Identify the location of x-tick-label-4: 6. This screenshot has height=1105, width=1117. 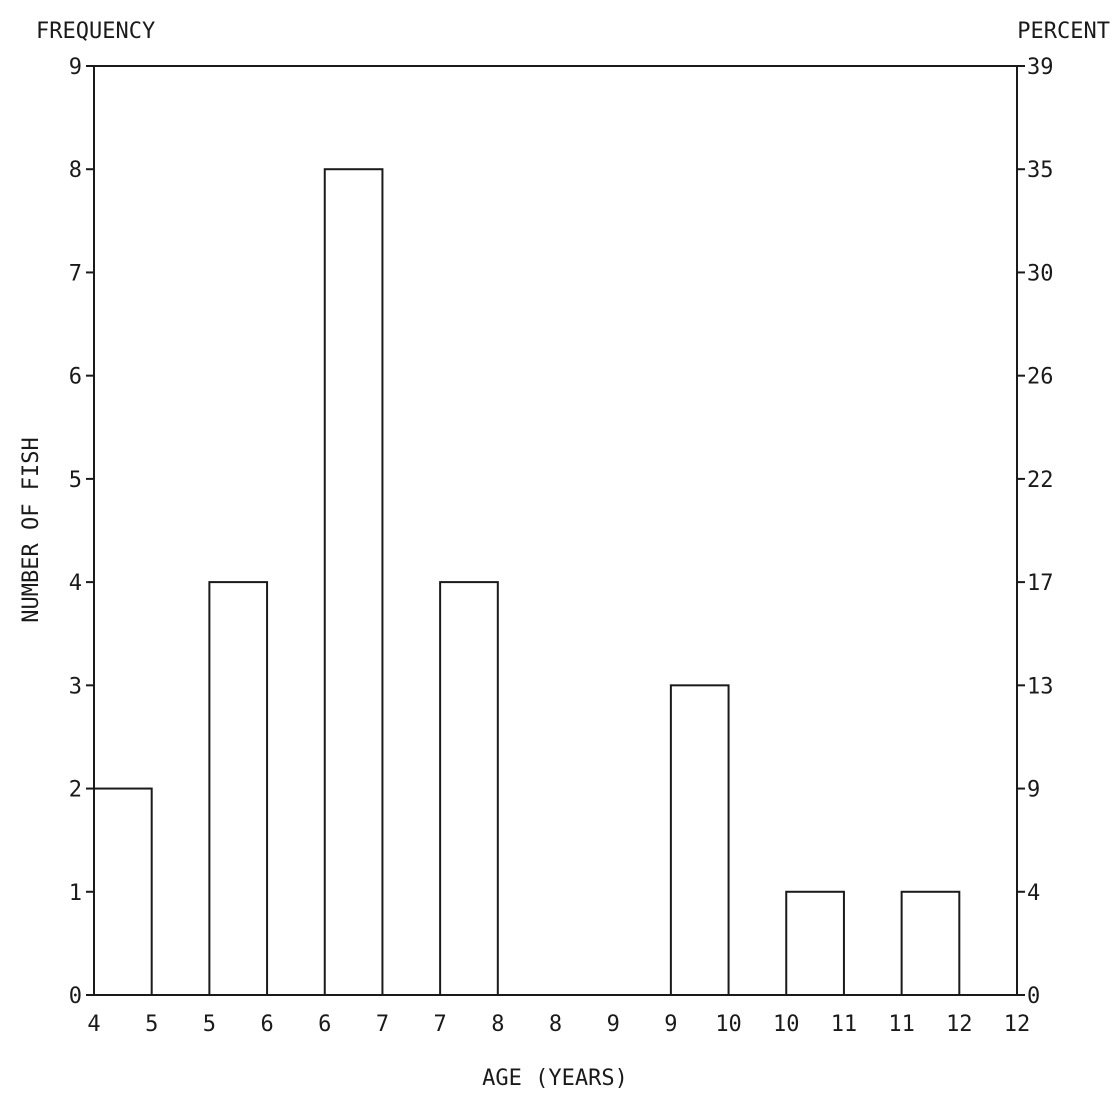
(324, 1024).